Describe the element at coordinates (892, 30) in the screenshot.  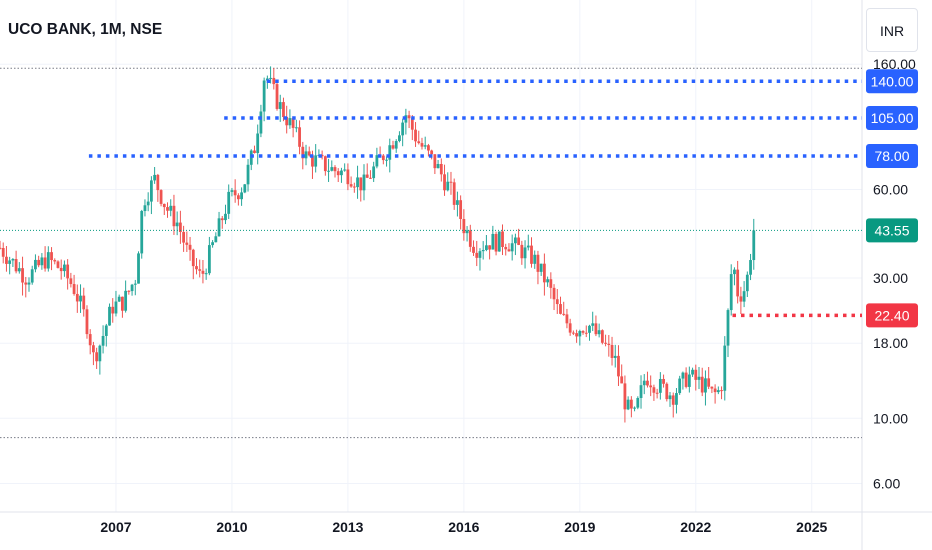
I see `currency-selector: INR` at that location.